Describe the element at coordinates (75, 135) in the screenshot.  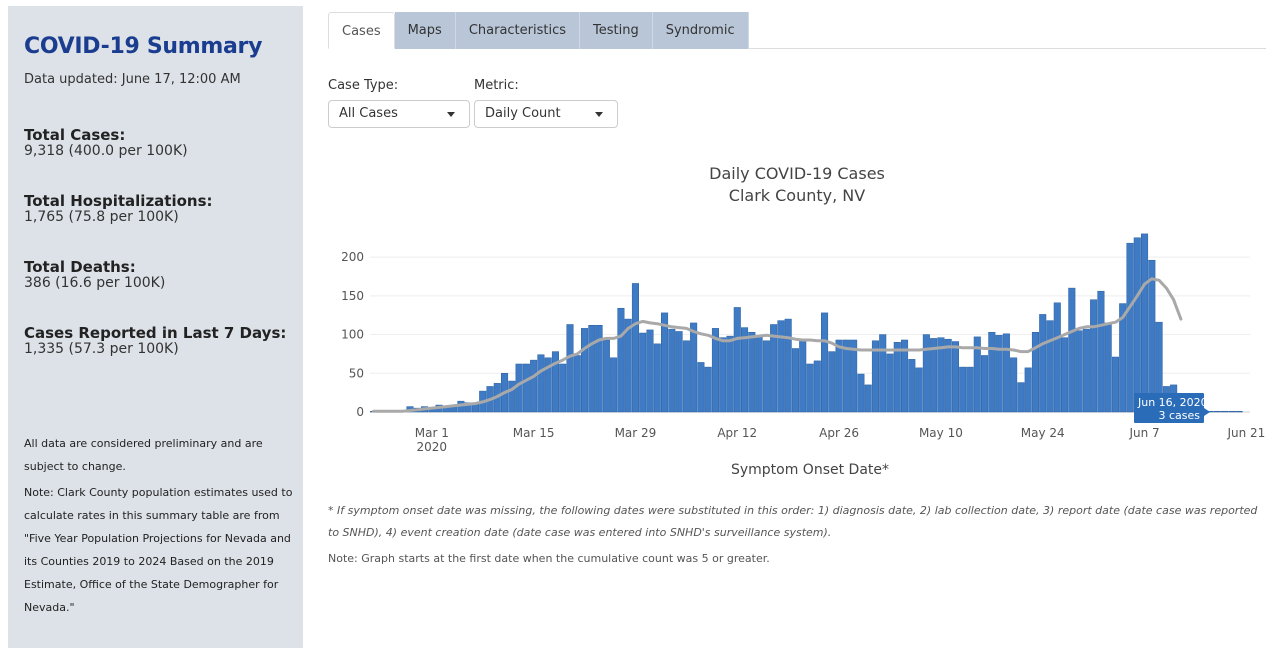
I see `stat-label: Total Cases:` at that location.